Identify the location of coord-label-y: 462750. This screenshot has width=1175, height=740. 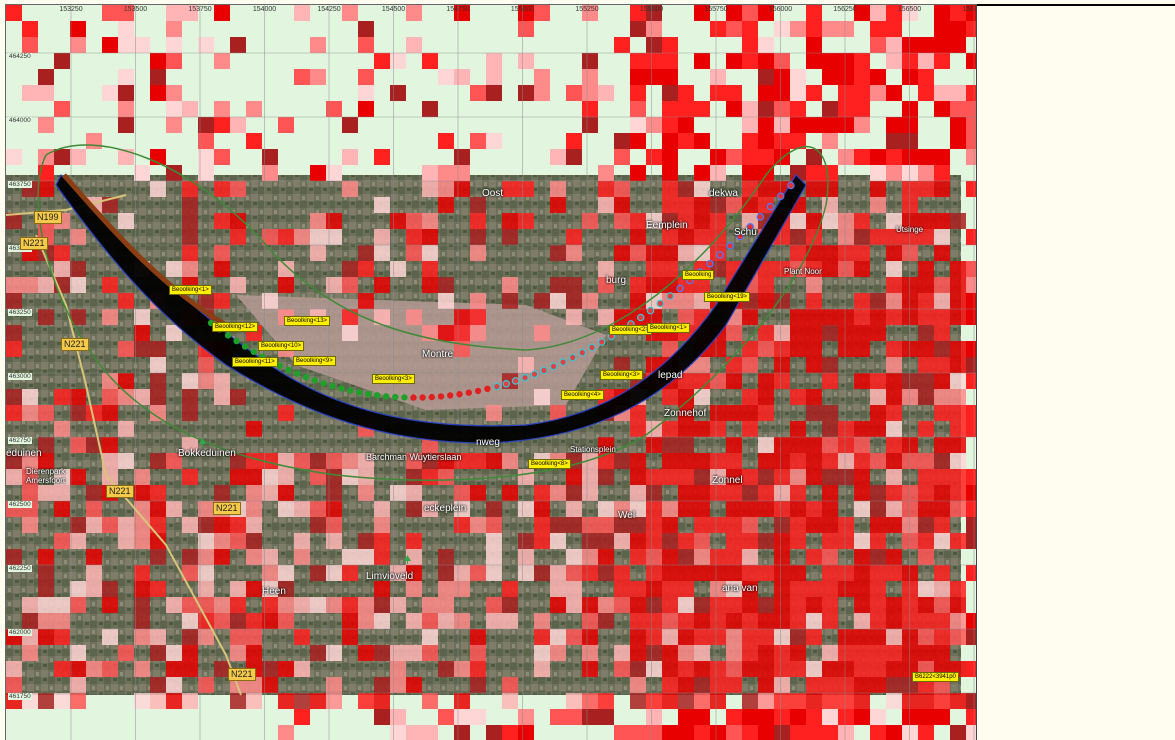
(20, 440).